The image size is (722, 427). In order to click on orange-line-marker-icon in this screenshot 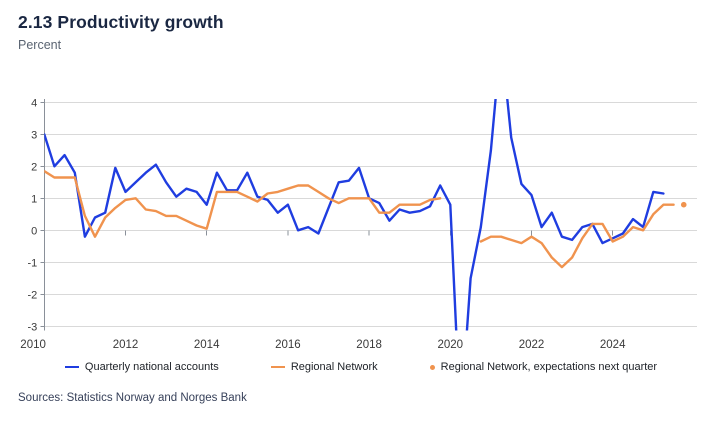, I will do `click(277, 367)`.